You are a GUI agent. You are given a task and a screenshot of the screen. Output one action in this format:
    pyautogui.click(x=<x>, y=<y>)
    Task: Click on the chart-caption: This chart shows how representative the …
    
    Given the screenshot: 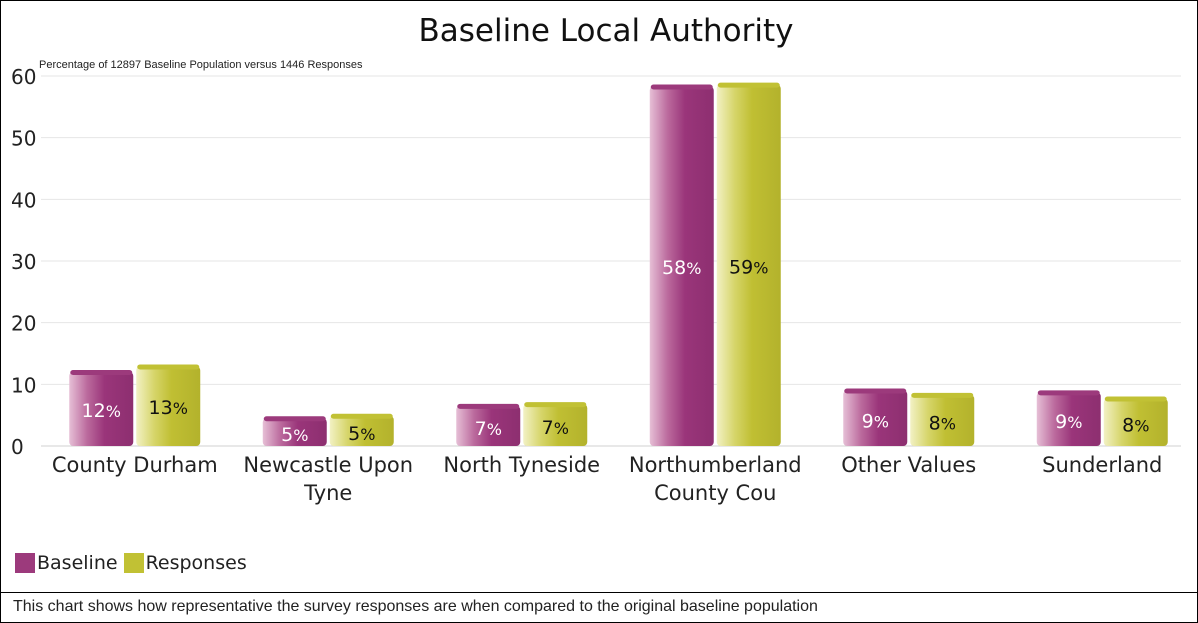 What is the action you would take?
    pyautogui.click(x=415, y=606)
    